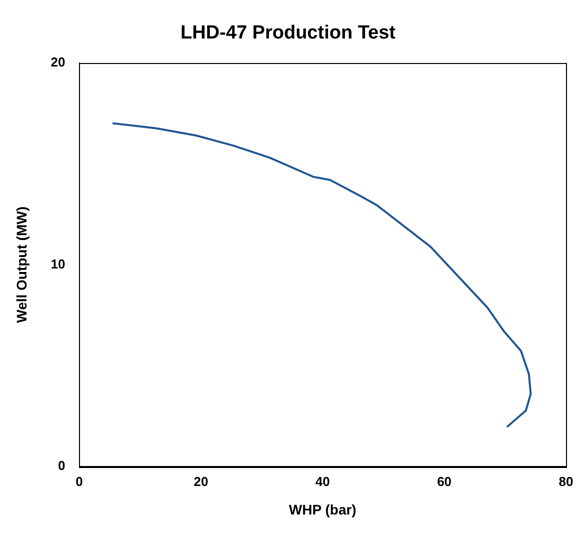  What do you see at coordinates (58, 62) in the screenshot?
I see `y-tick-label: 20` at bounding box center [58, 62].